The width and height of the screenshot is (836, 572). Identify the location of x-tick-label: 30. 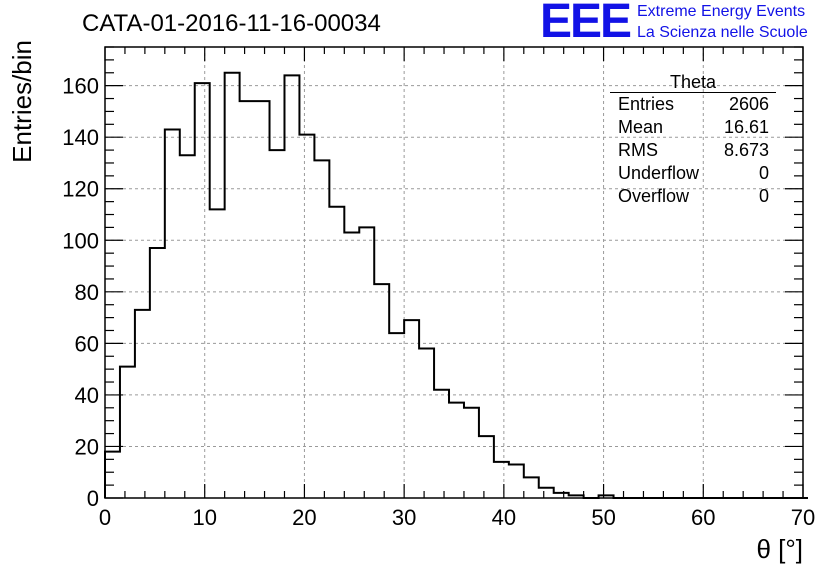
(404, 517).